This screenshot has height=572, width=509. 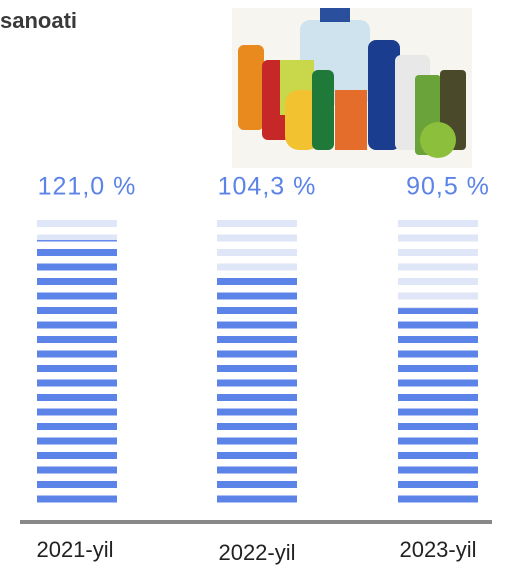 I want to click on value-label: 121,0 %, so click(x=87, y=187).